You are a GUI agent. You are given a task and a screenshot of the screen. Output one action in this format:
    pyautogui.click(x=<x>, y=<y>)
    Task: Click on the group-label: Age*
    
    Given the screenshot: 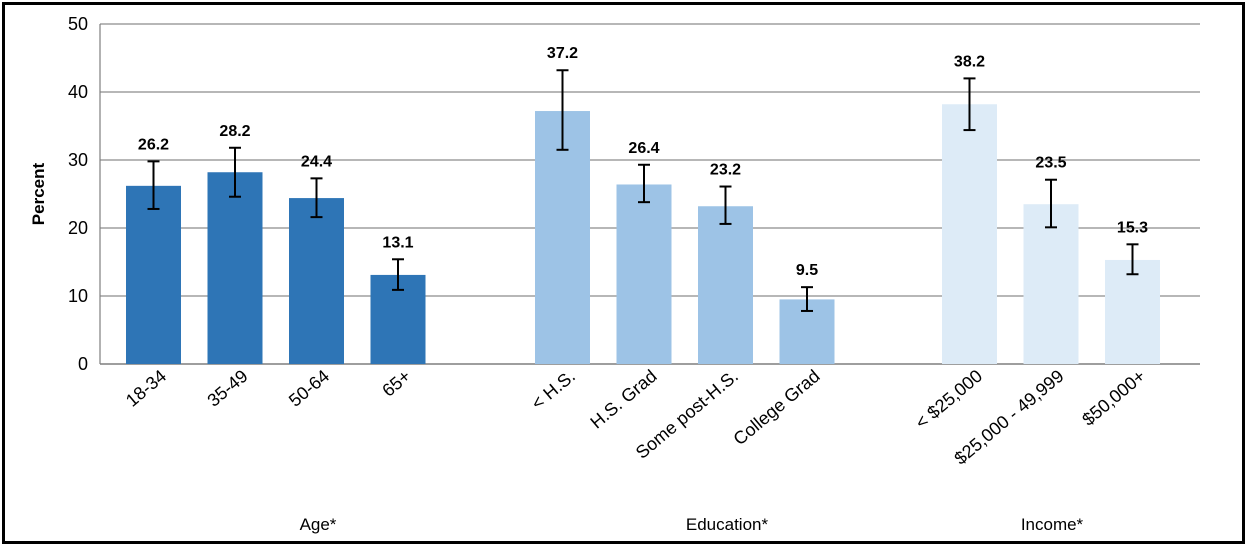 What is the action you would take?
    pyautogui.click(x=318, y=524)
    